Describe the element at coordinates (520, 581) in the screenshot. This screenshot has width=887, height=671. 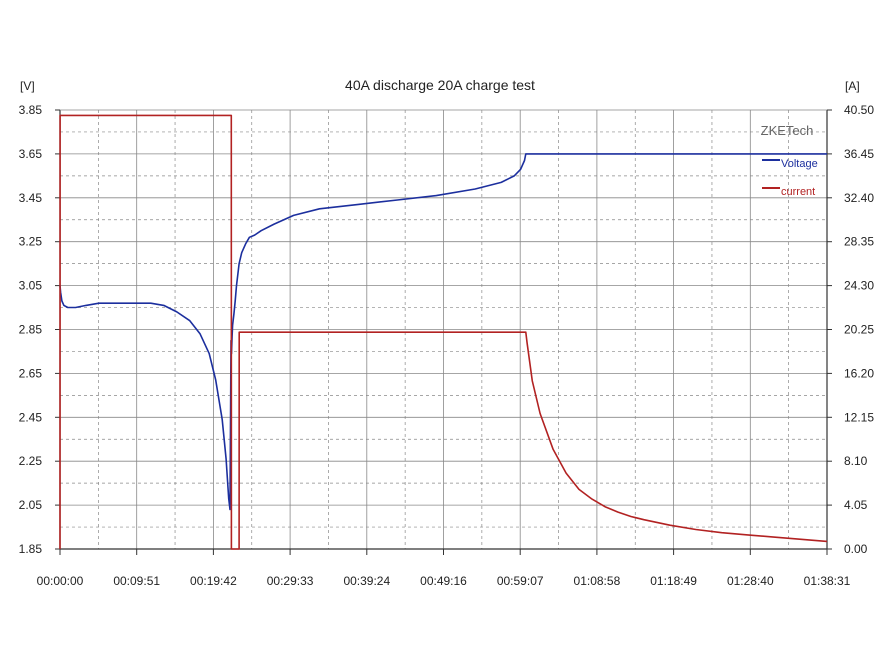
I see `x-tick-label: 00:59:07` at that location.